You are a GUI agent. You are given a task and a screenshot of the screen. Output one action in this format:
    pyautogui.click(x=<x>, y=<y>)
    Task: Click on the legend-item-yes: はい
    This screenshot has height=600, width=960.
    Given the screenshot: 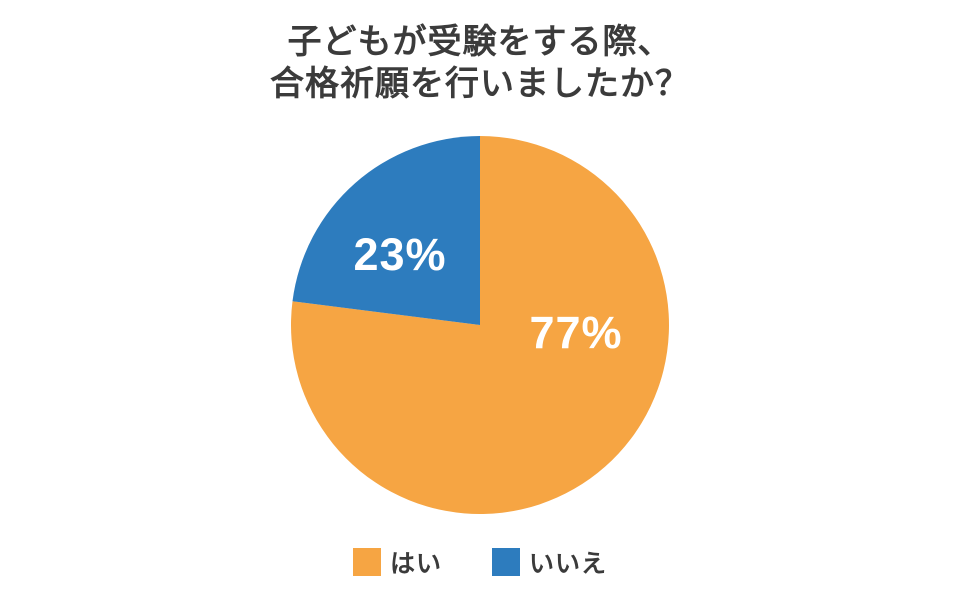 What is the action you would take?
    pyautogui.click(x=397, y=562)
    